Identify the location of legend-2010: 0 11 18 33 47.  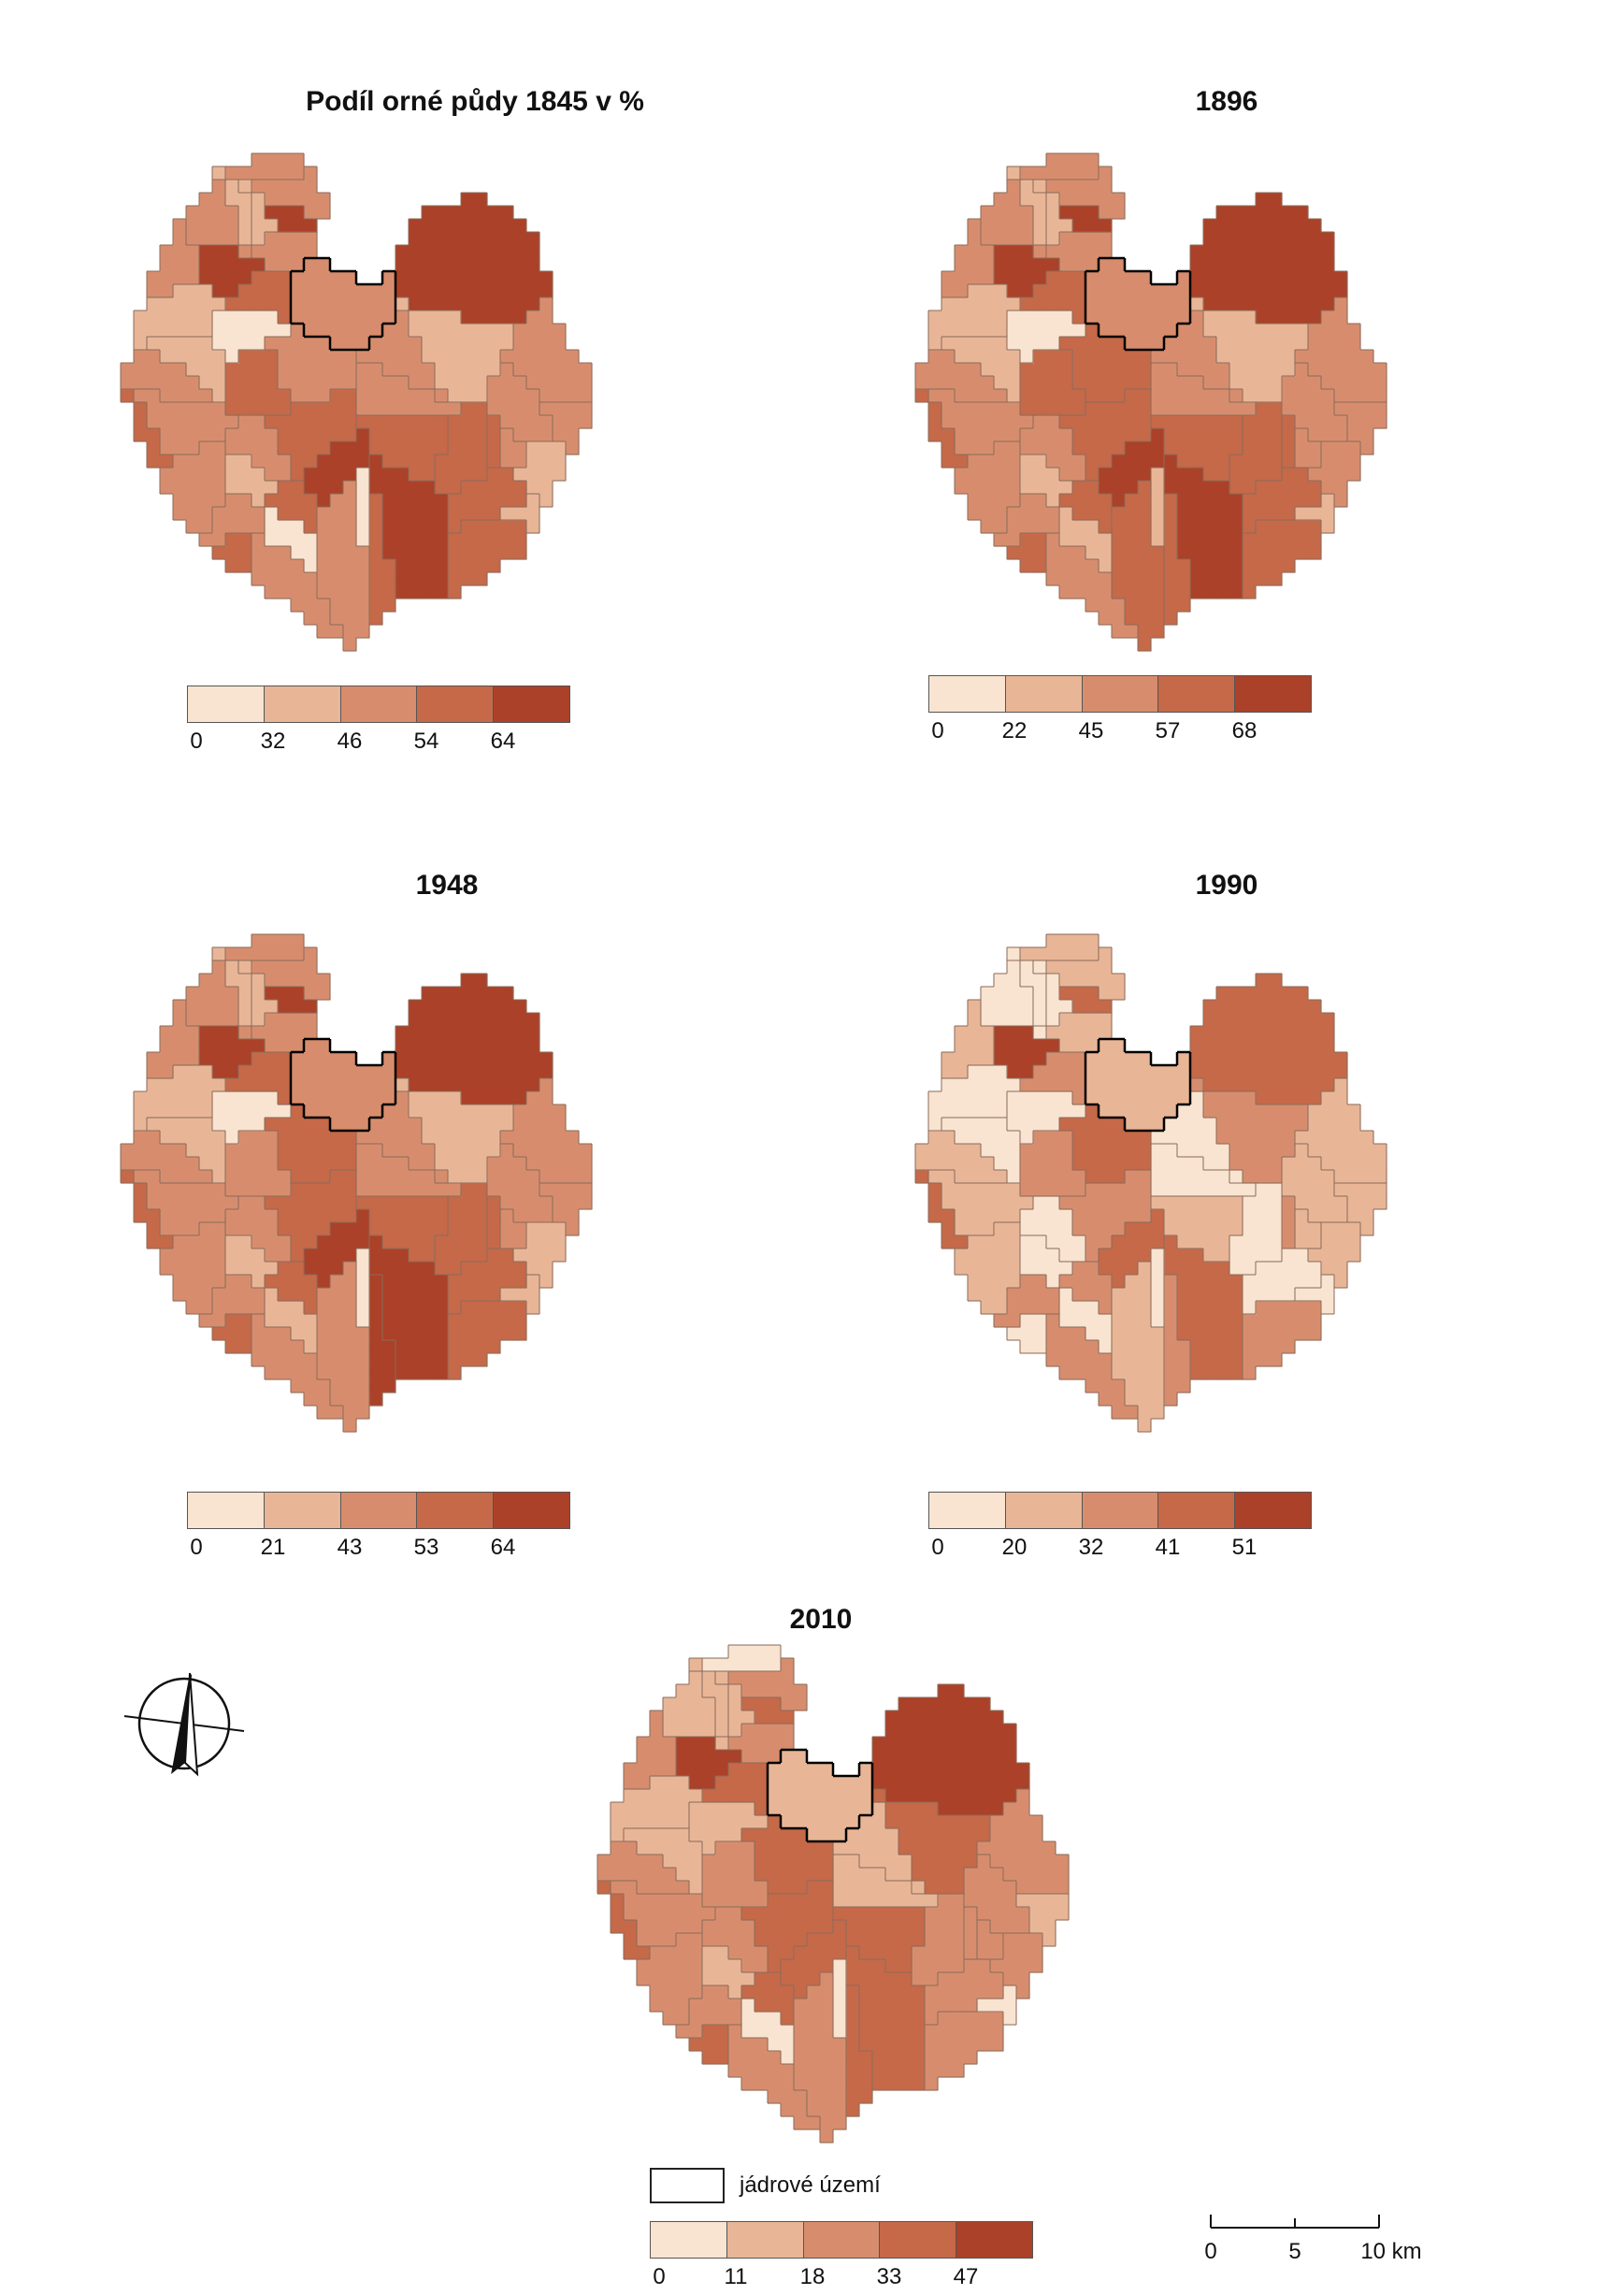
(841, 2256).